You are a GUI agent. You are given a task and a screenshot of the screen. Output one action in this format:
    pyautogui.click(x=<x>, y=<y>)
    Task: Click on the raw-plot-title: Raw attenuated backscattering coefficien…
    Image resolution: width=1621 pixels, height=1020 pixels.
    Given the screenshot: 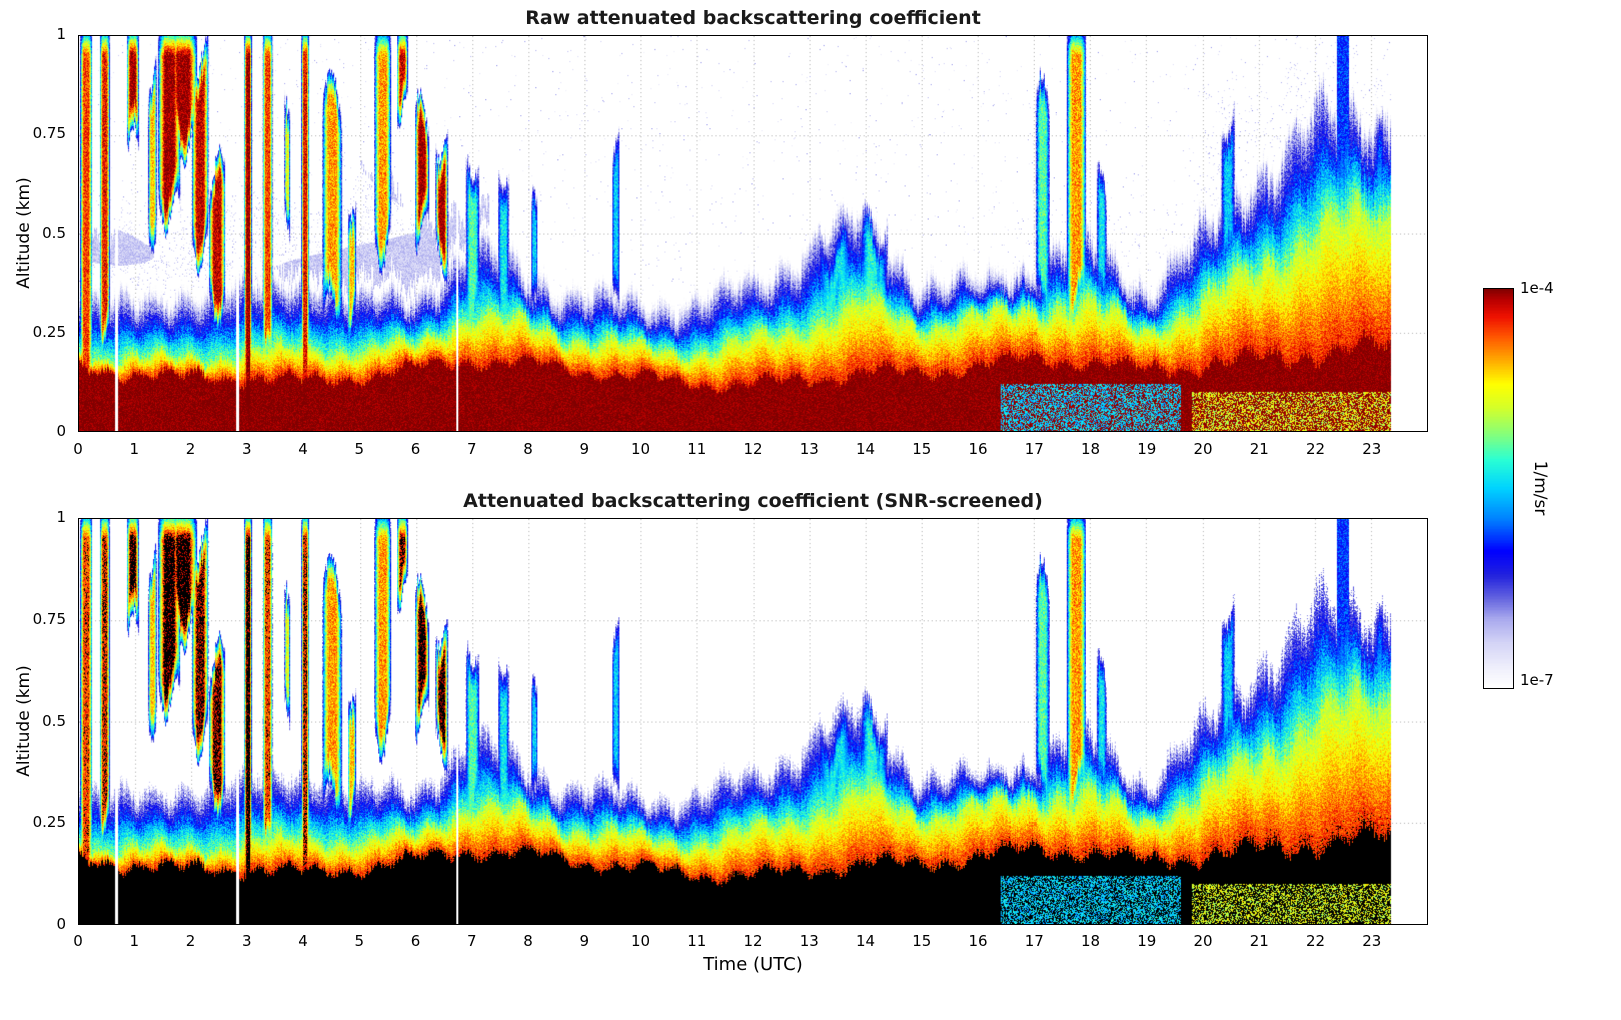 What is the action you would take?
    pyautogui.click(x=753, y=18)
    